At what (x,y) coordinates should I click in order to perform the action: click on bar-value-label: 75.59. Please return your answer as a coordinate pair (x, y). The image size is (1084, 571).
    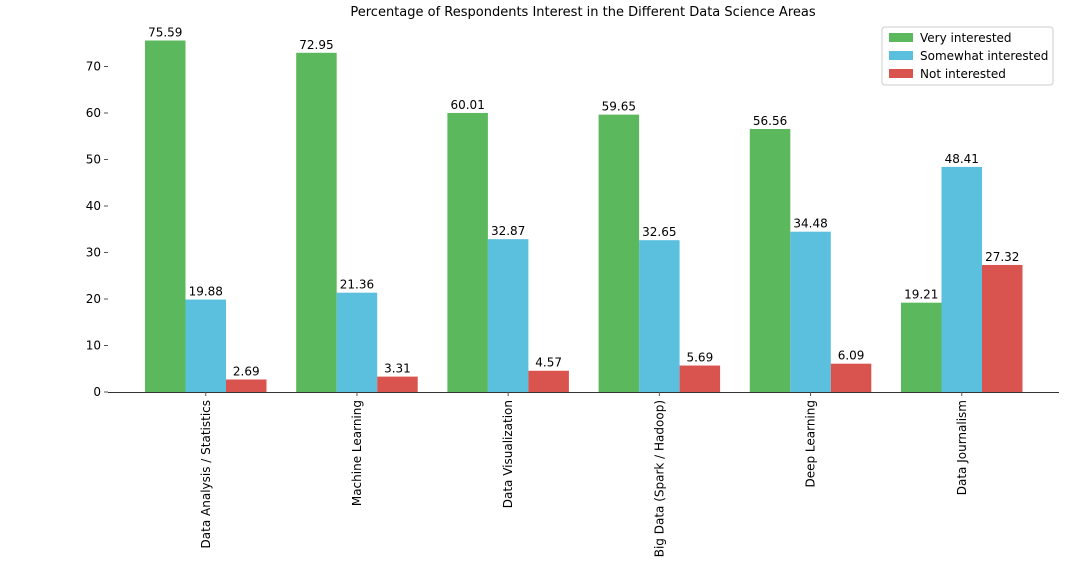
    Looking at the image, I should click on (165, 33).